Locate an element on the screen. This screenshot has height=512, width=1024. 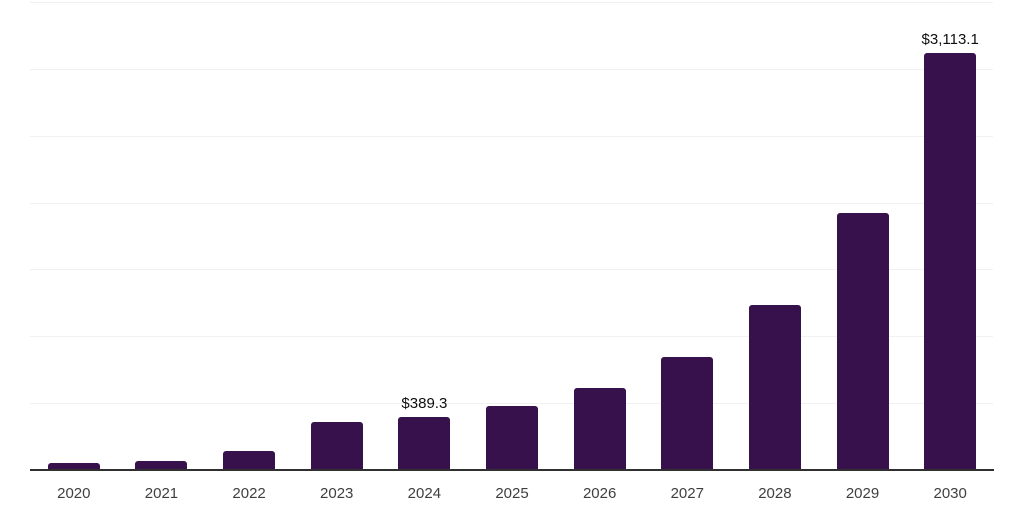
data-label-2024: $389.3 is located at coordinates (424, 403).